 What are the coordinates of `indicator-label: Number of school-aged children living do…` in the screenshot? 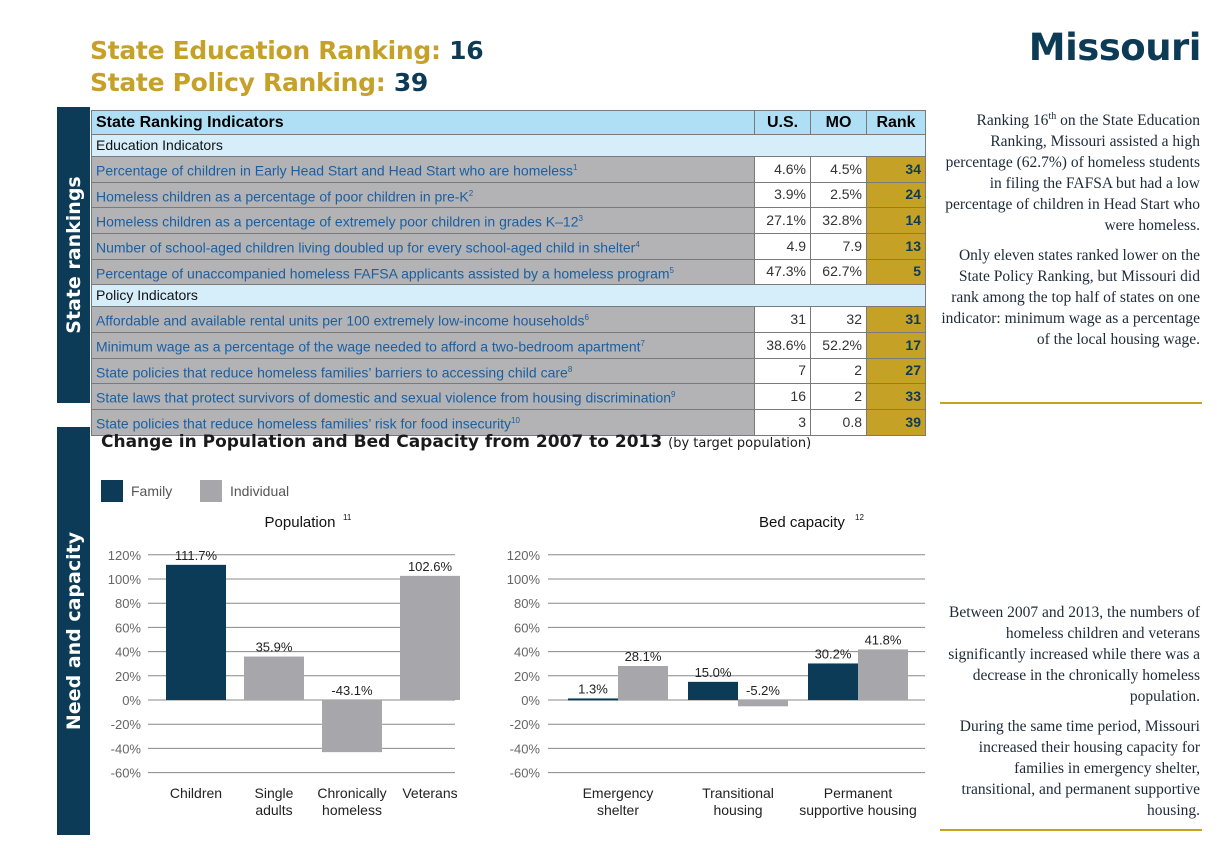 It's located at (423, 246).